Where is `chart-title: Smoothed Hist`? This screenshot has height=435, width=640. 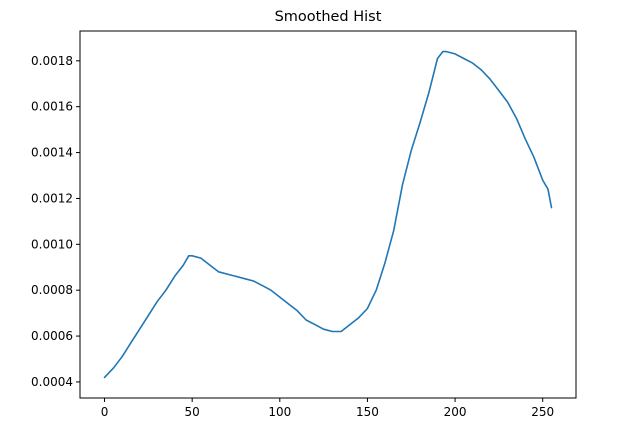 chart-title: Smoothed Hist is located at coordinates (328, 17).